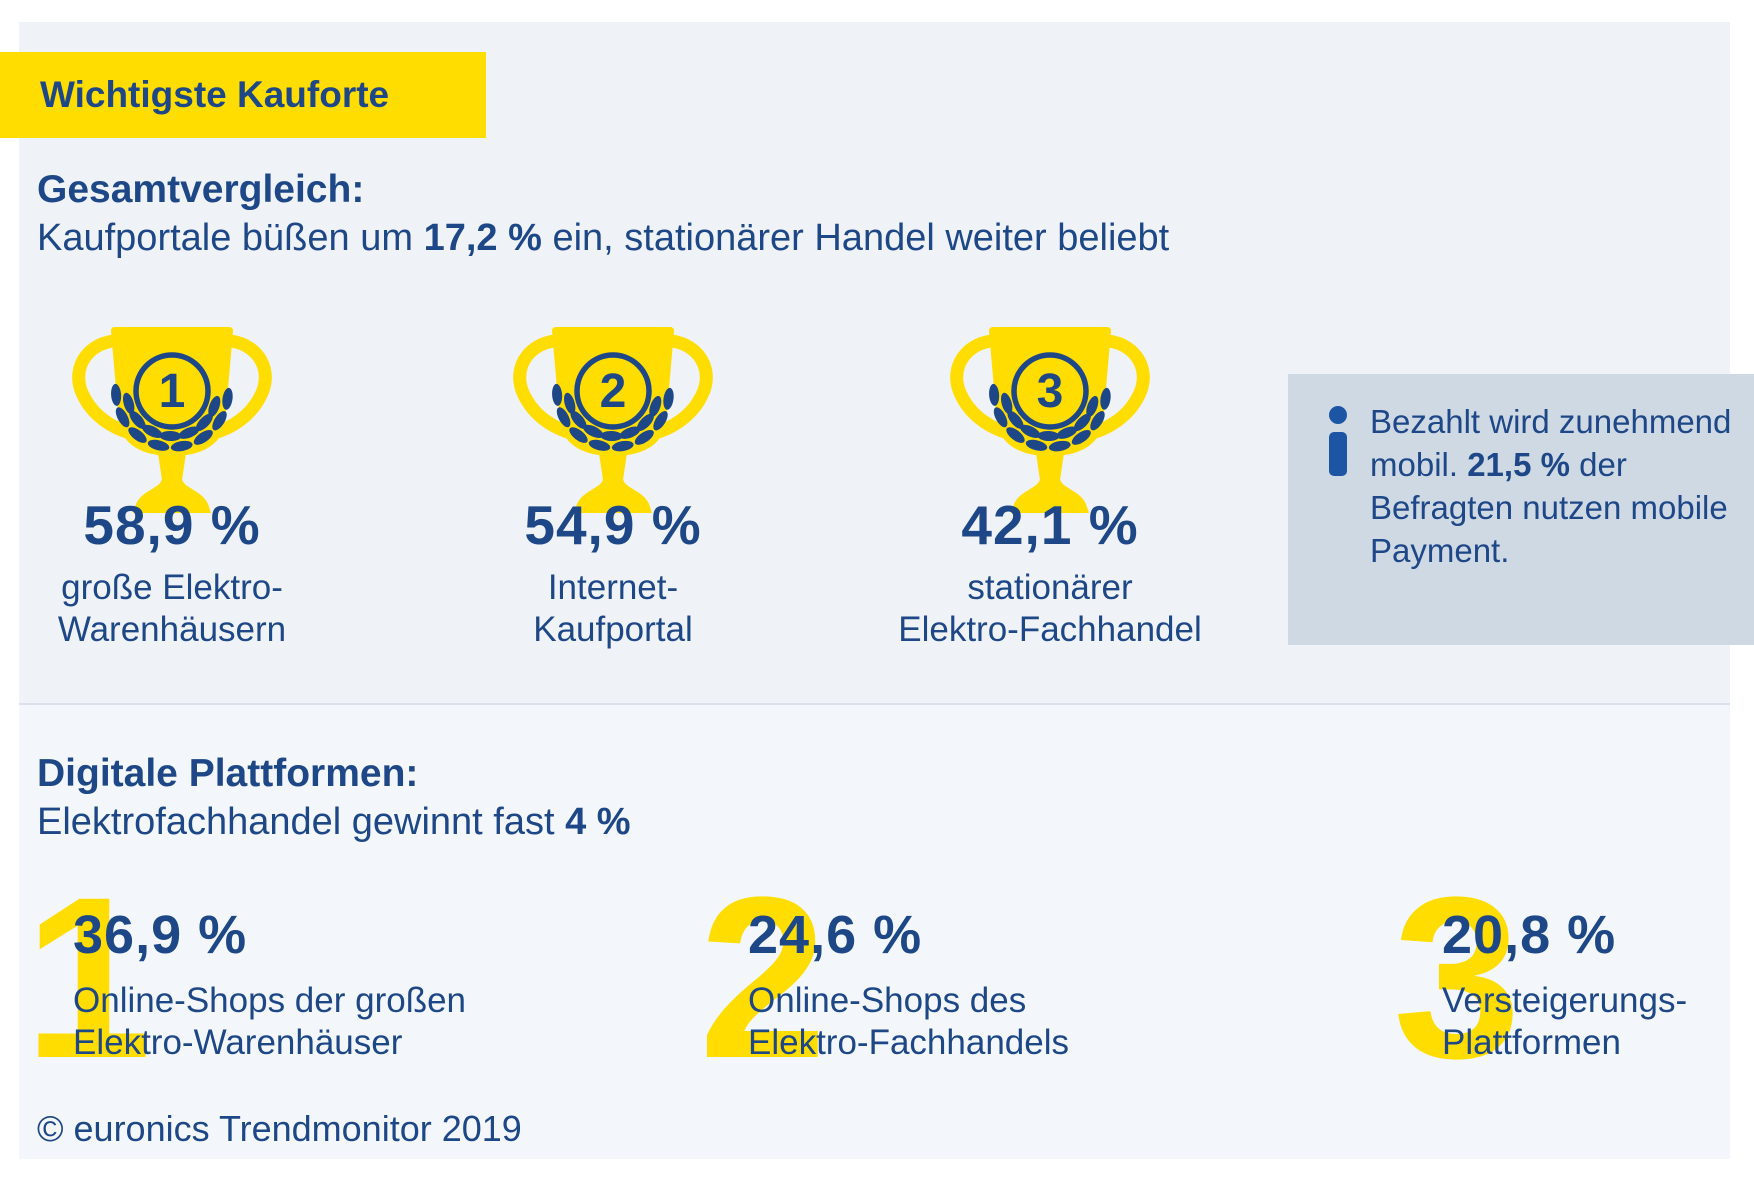 This screenshot has width=1754, height=1181. I want to click on label-line: Elektro-Fachhandel, so click(1050, 629).